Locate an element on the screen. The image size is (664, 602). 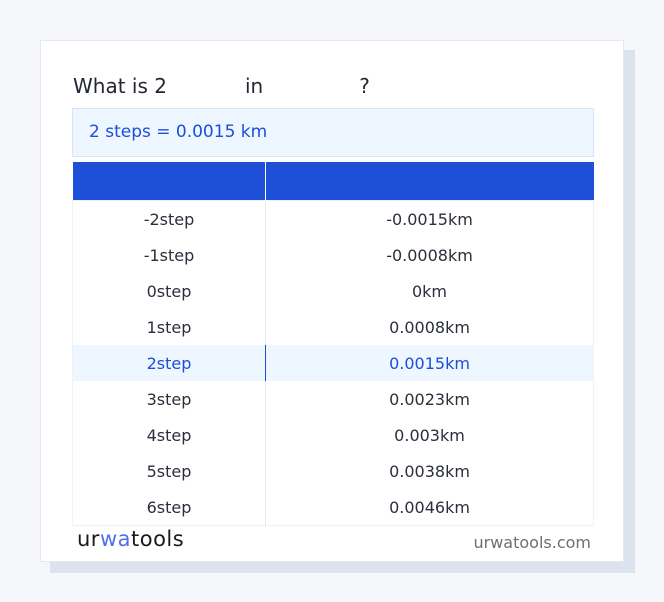
km-cell: -0.0008km is located at coordinates (429, 255).